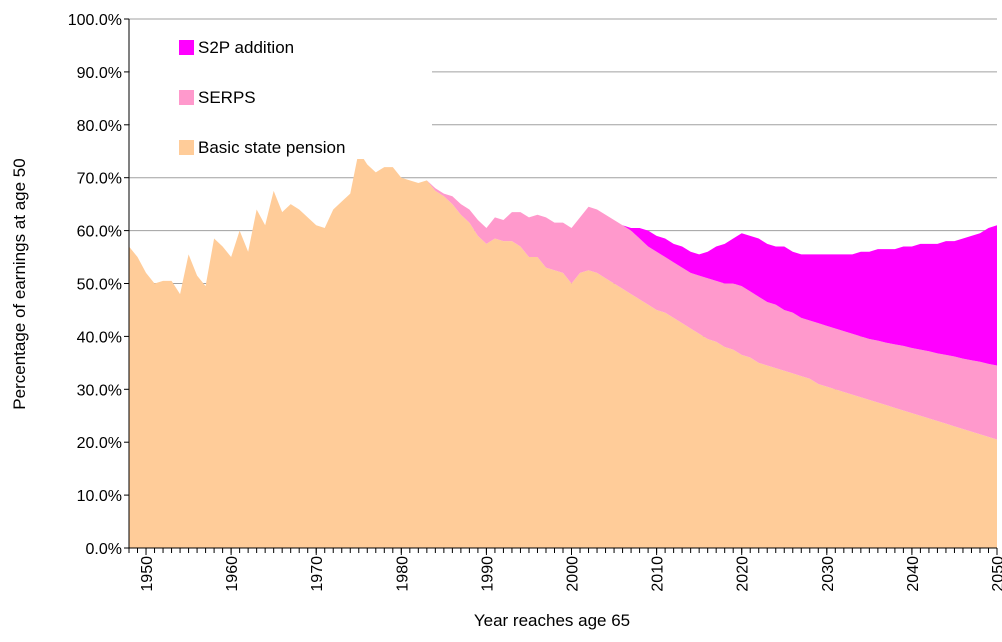  What do you see at coordinates (487, 574) in the screenshot?
I see `x-tick-label: 1990` at bounding box center [487, 574].